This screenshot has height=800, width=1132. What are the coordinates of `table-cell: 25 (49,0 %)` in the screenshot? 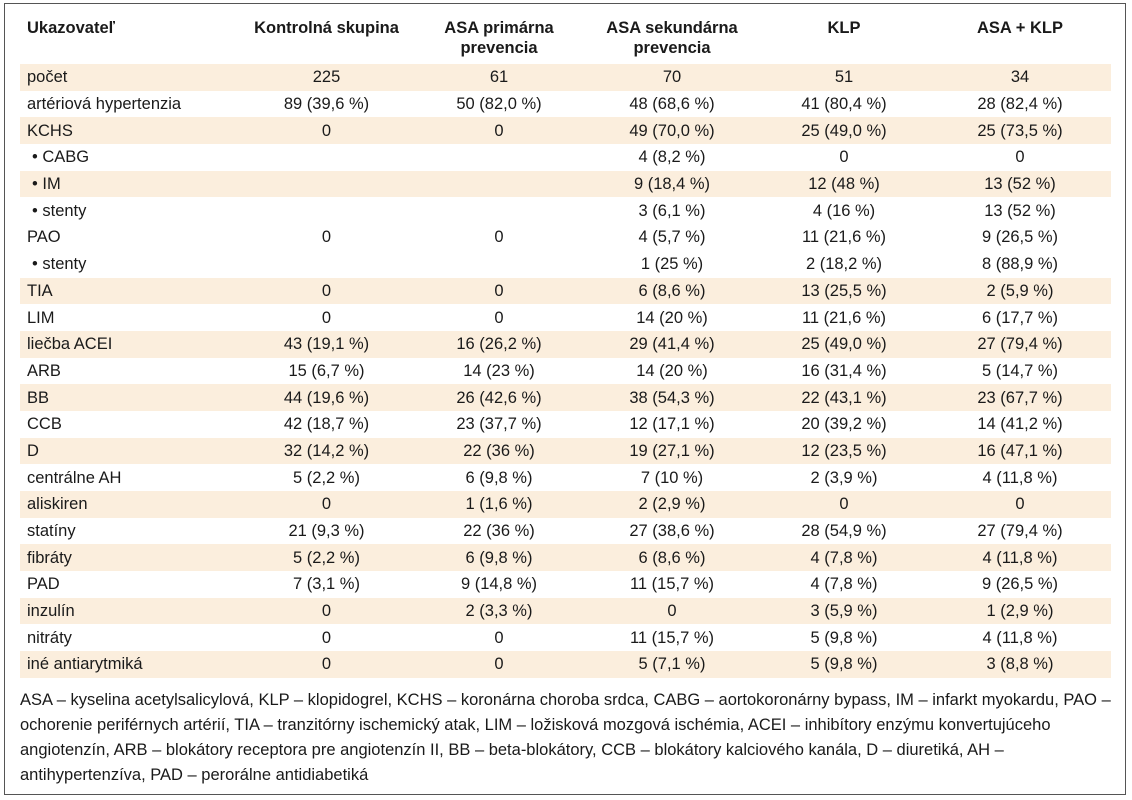 It's located at (844, 344).